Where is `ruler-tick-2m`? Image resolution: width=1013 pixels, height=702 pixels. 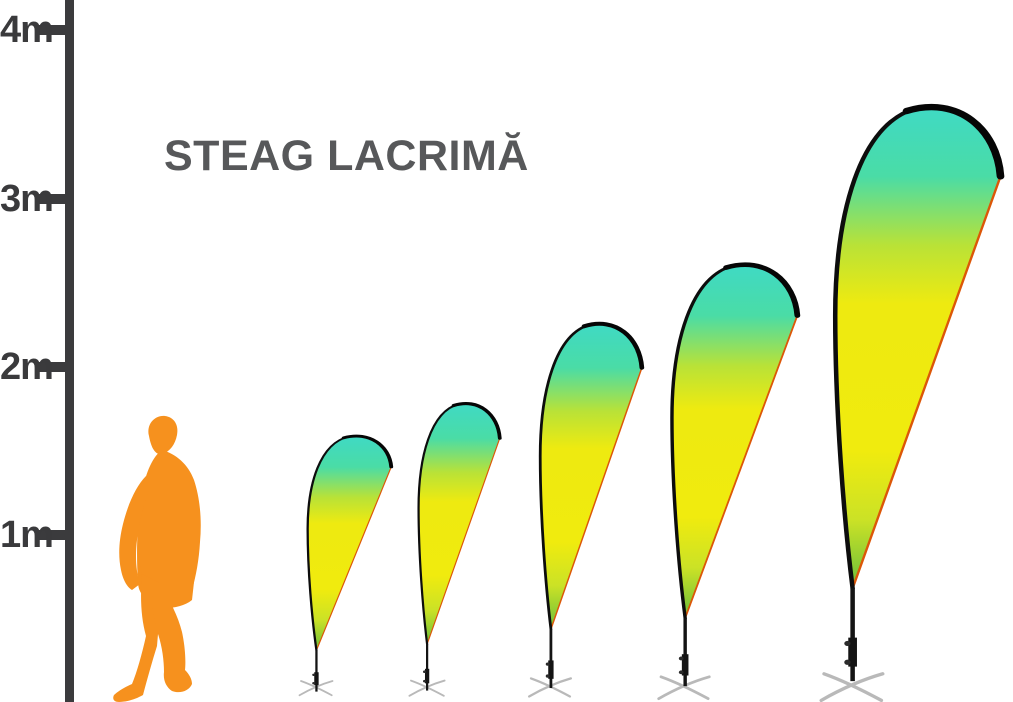 ruler-tick-2m is located at coordinates (52, 367).